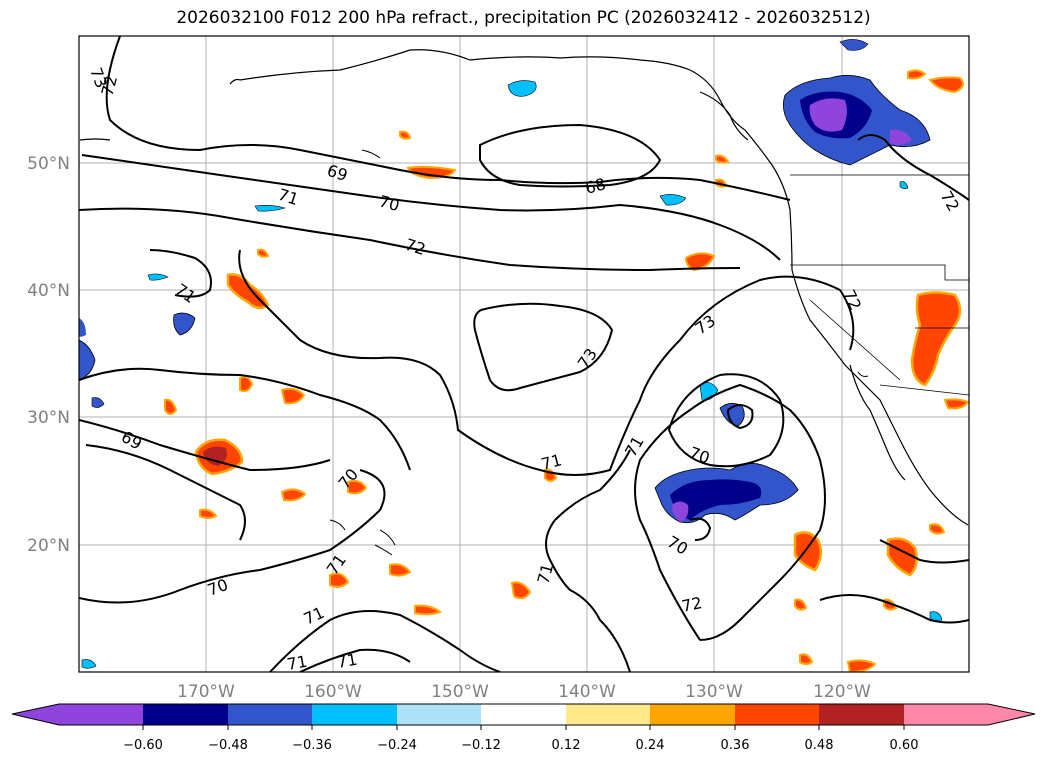 The width and height of the screenshot is (1047, 765). What do you see at coordinates (48, 164) in the screenshot?
I see `lat-label: 50°N` at bounding box center [48, 164].